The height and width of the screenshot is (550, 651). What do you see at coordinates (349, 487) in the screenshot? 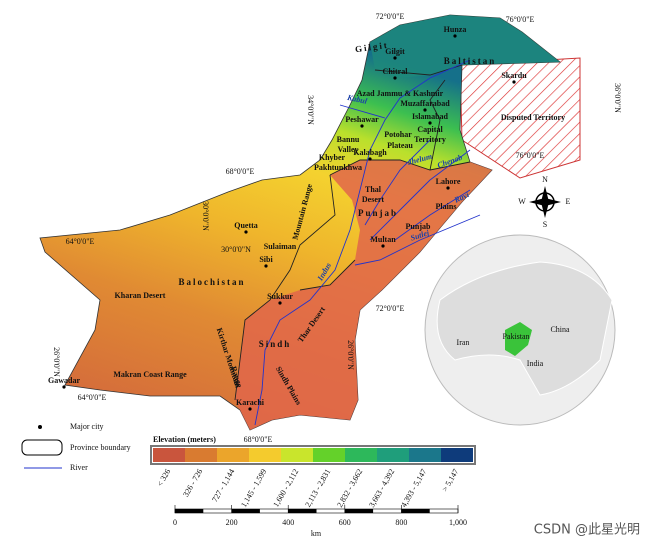
I see `elevation-class-label: 2,832 - 3,662` at bounding box center [349, 487].